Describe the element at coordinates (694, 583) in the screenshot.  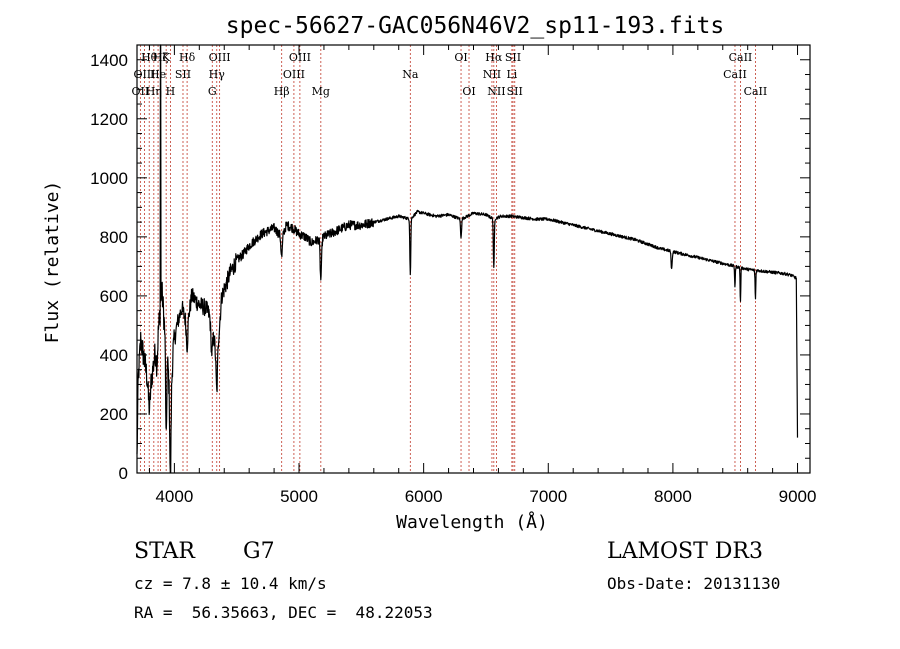
I see `observation-date: Obs-Date: 20131130` at that location.